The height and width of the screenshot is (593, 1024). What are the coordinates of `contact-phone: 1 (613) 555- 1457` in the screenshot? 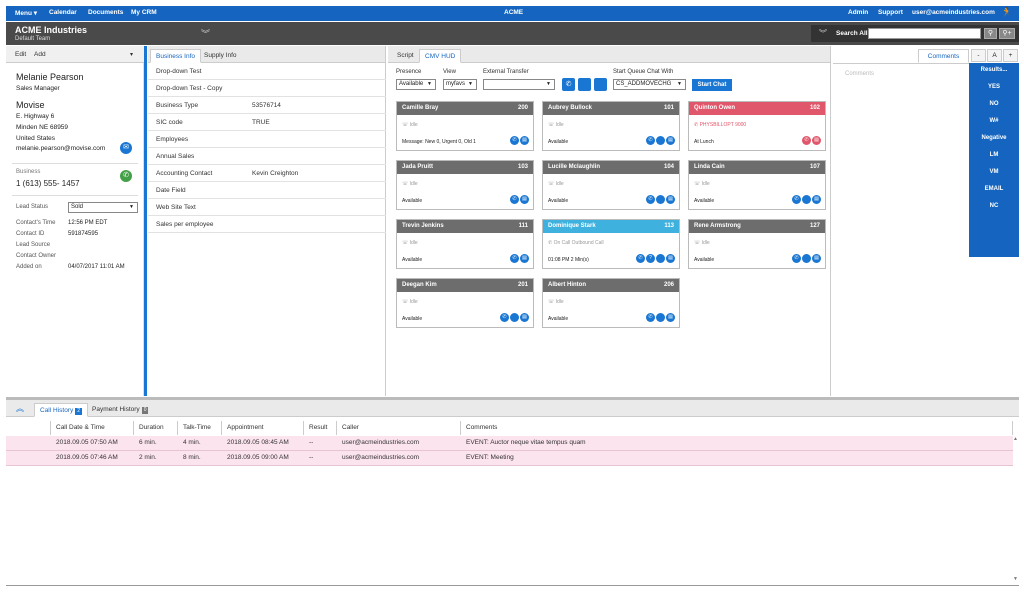 It's located at (48, 183).